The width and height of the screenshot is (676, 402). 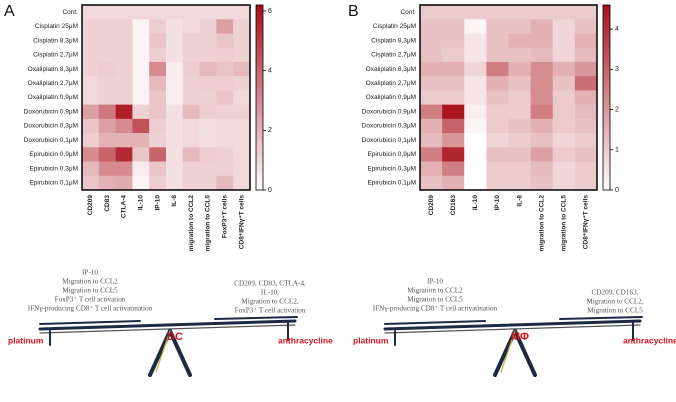 I want to click on colorbar-tick-label: 3, so click(x=617, y=69).